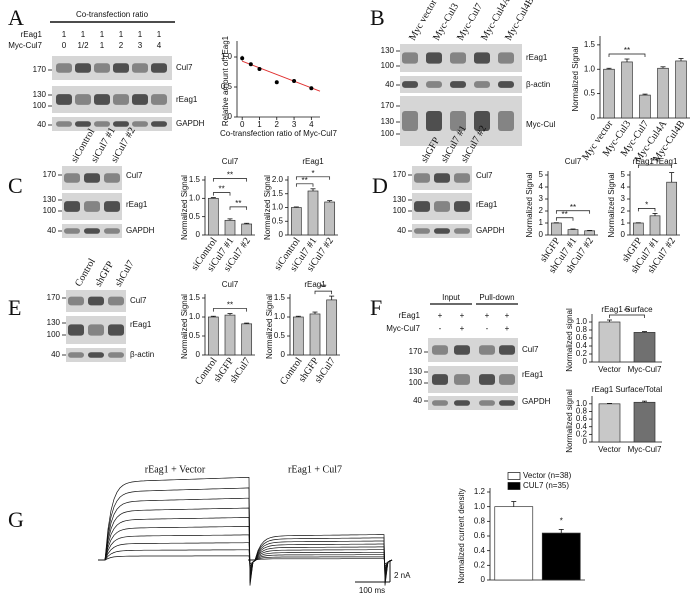  What do you see at coordinates (376, 307) in the screenshot?
I see `panel-label: F` at bounding box center [376, 307].